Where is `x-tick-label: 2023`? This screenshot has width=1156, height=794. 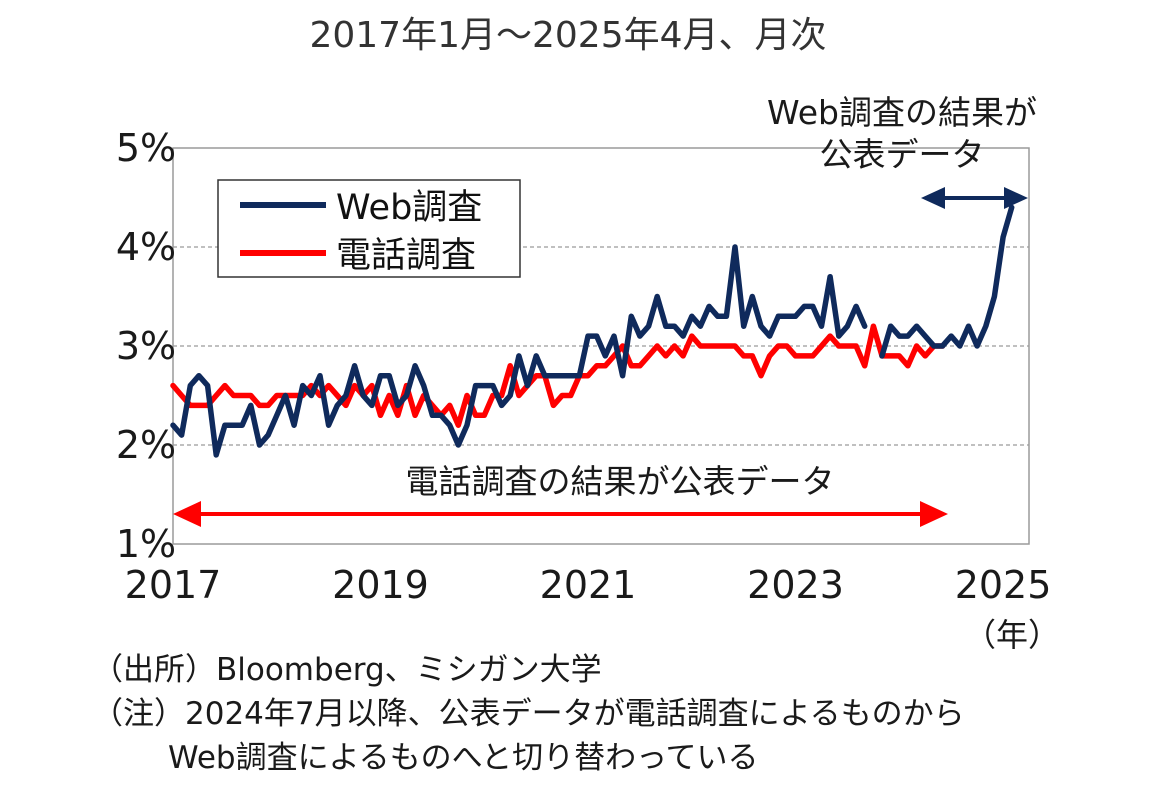 x-tick-label: 2023 is located at coordinates (795, 585).